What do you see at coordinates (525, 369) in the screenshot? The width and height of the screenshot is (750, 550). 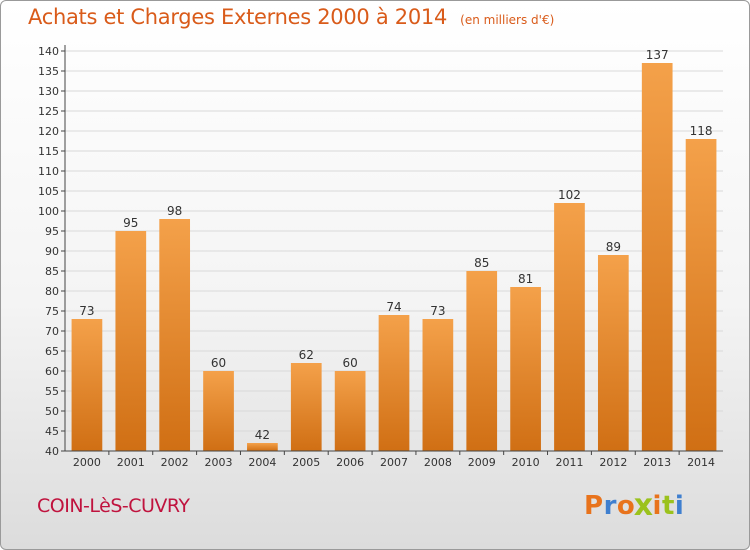 I see `bar-2010` at bounding box center [525, 369].